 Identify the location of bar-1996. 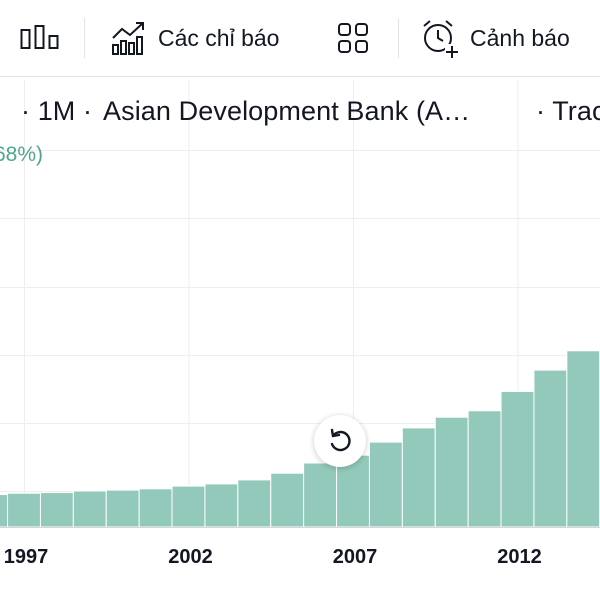
(4, 511).